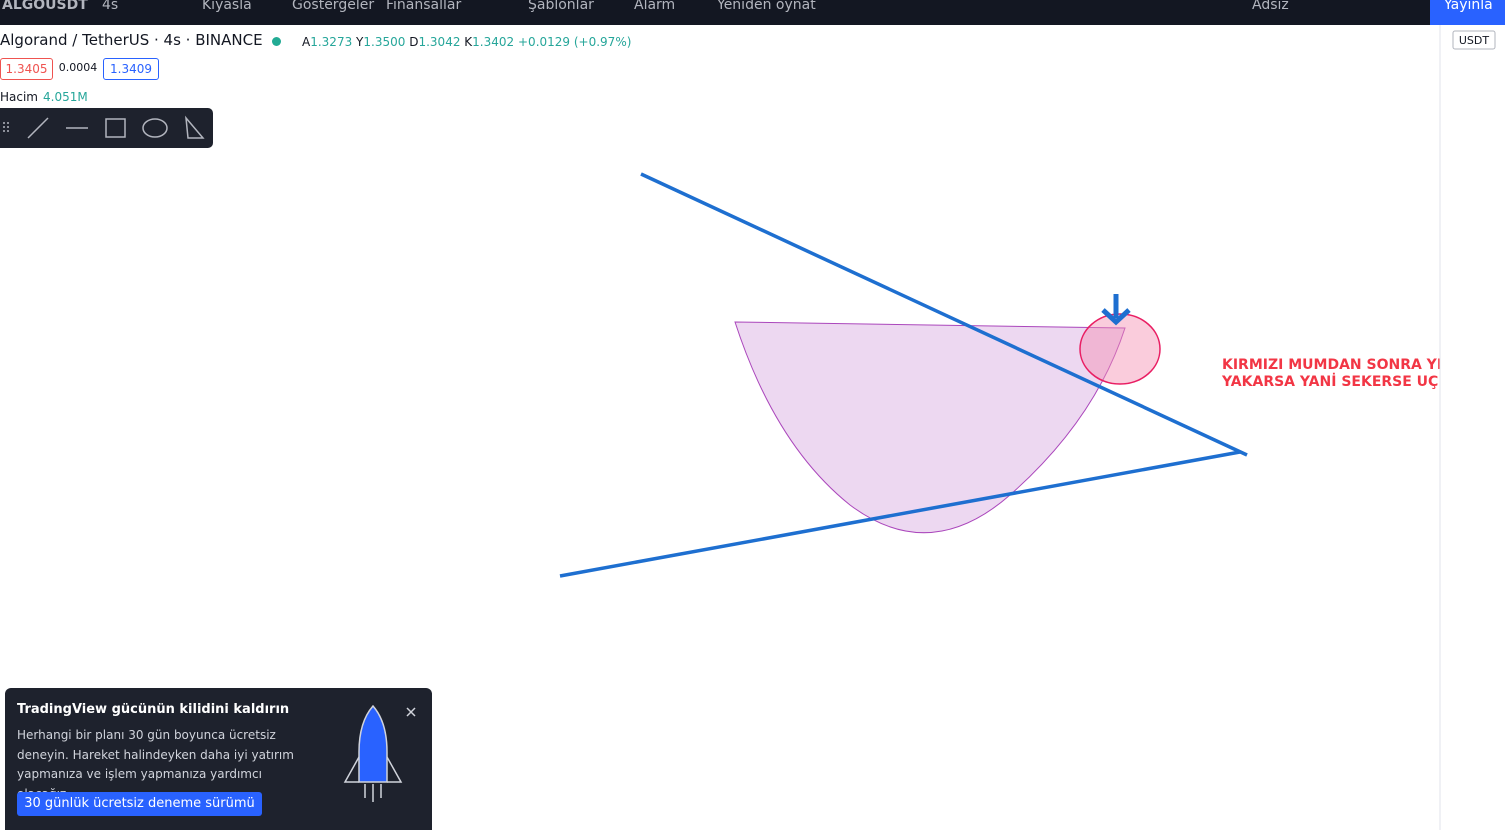 The width and height of the screenshot is (1505, 830). What do you see at coordinates (766, 6) in the screenshot?
I see `menu-item: Yeniden oynat` at bounding box center [766, 6].